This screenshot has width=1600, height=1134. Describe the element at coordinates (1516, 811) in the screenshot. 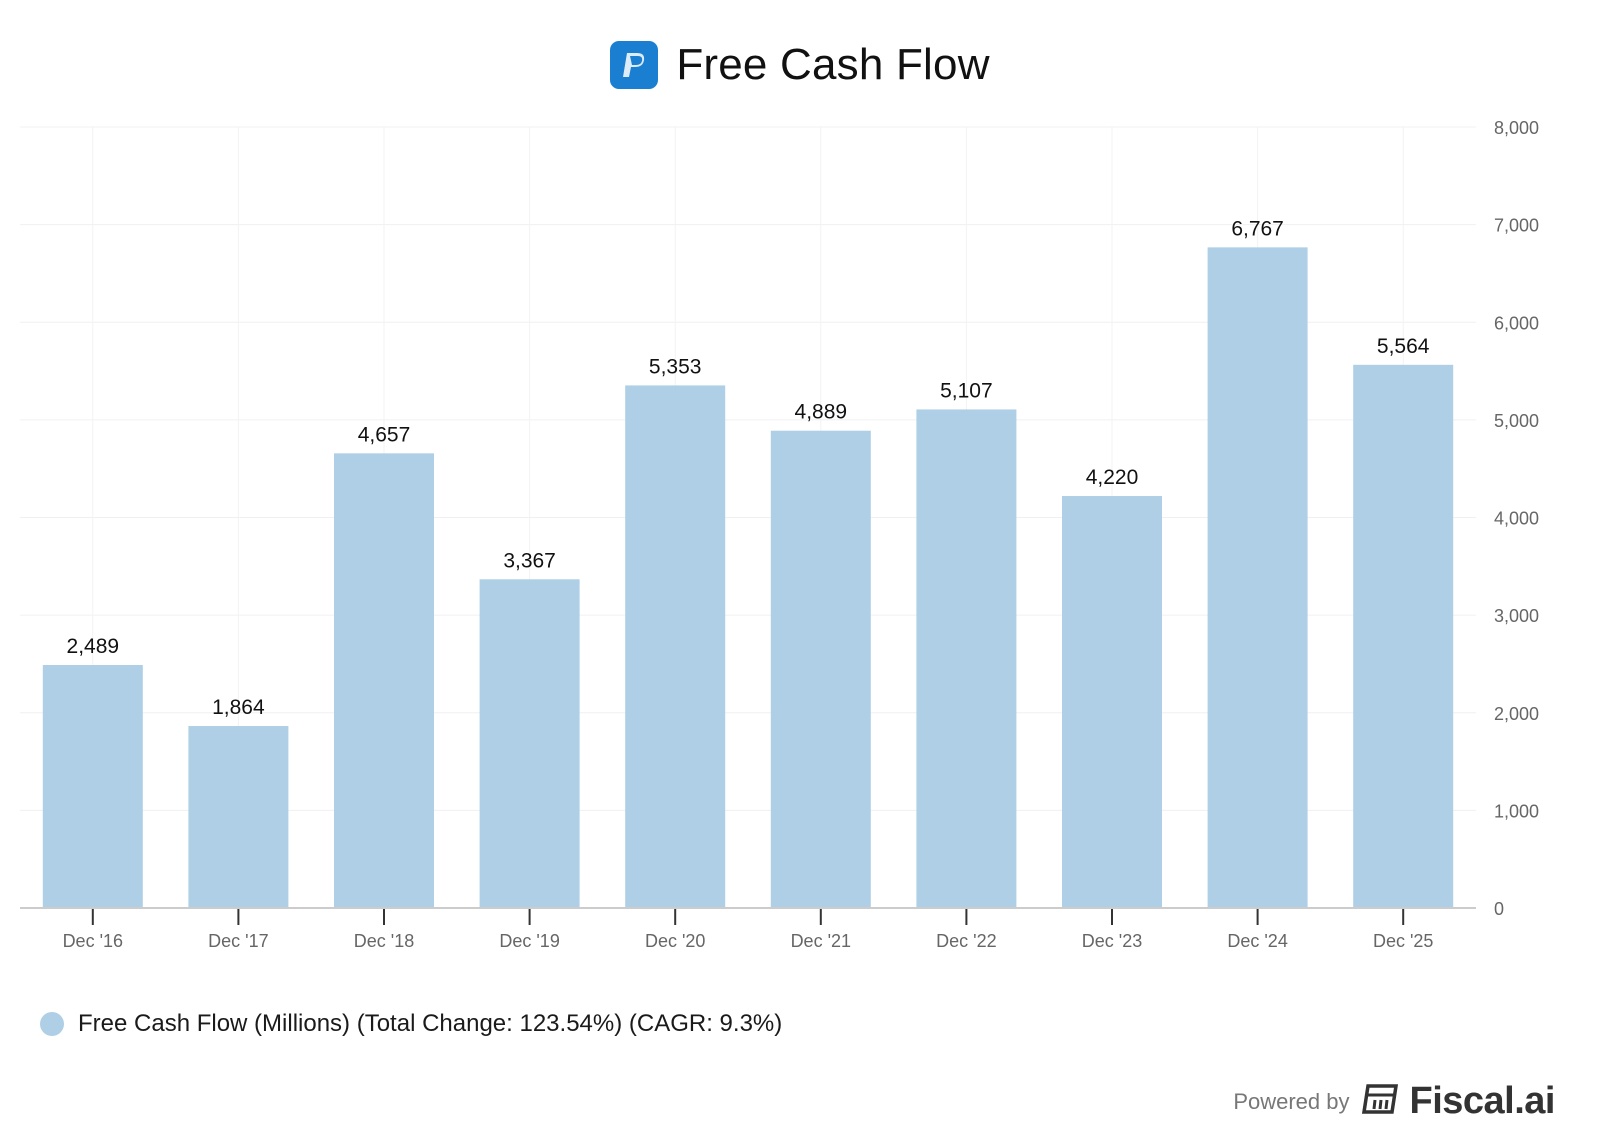

I see `y-tick-label: 1,000` at that location.